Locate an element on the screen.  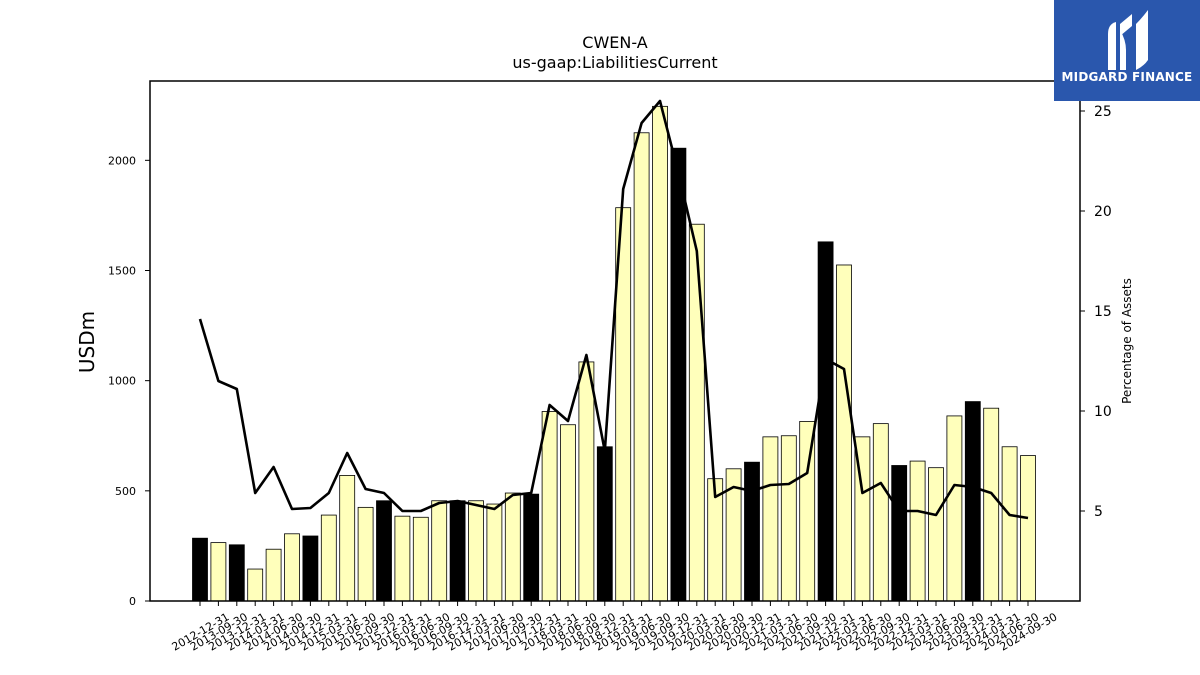
y-right-tick-label: 5 is located at coordinates (1098, 512).